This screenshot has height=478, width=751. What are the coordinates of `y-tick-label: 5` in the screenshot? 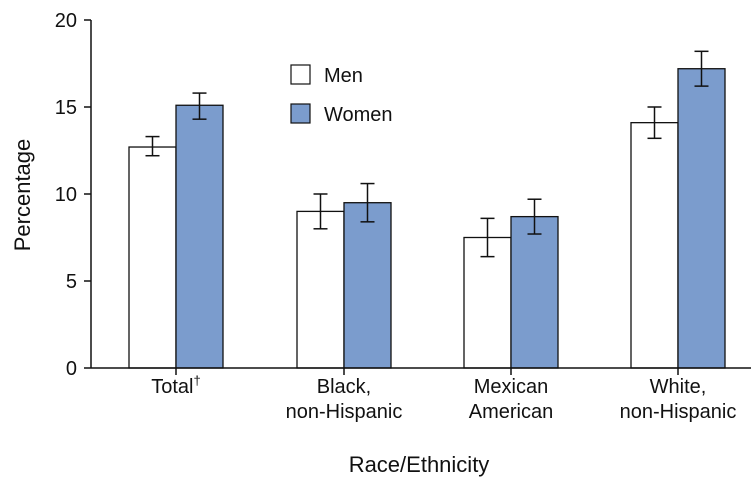 It's located at (71, 282).